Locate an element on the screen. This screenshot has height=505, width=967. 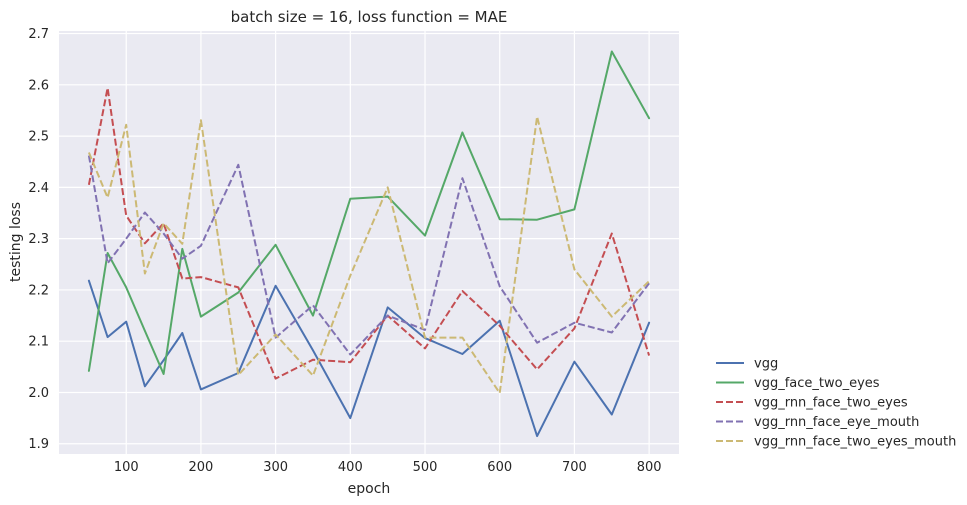
chart-title: batch size = 16, loss function = MAE is located at coordinates (369, 17).